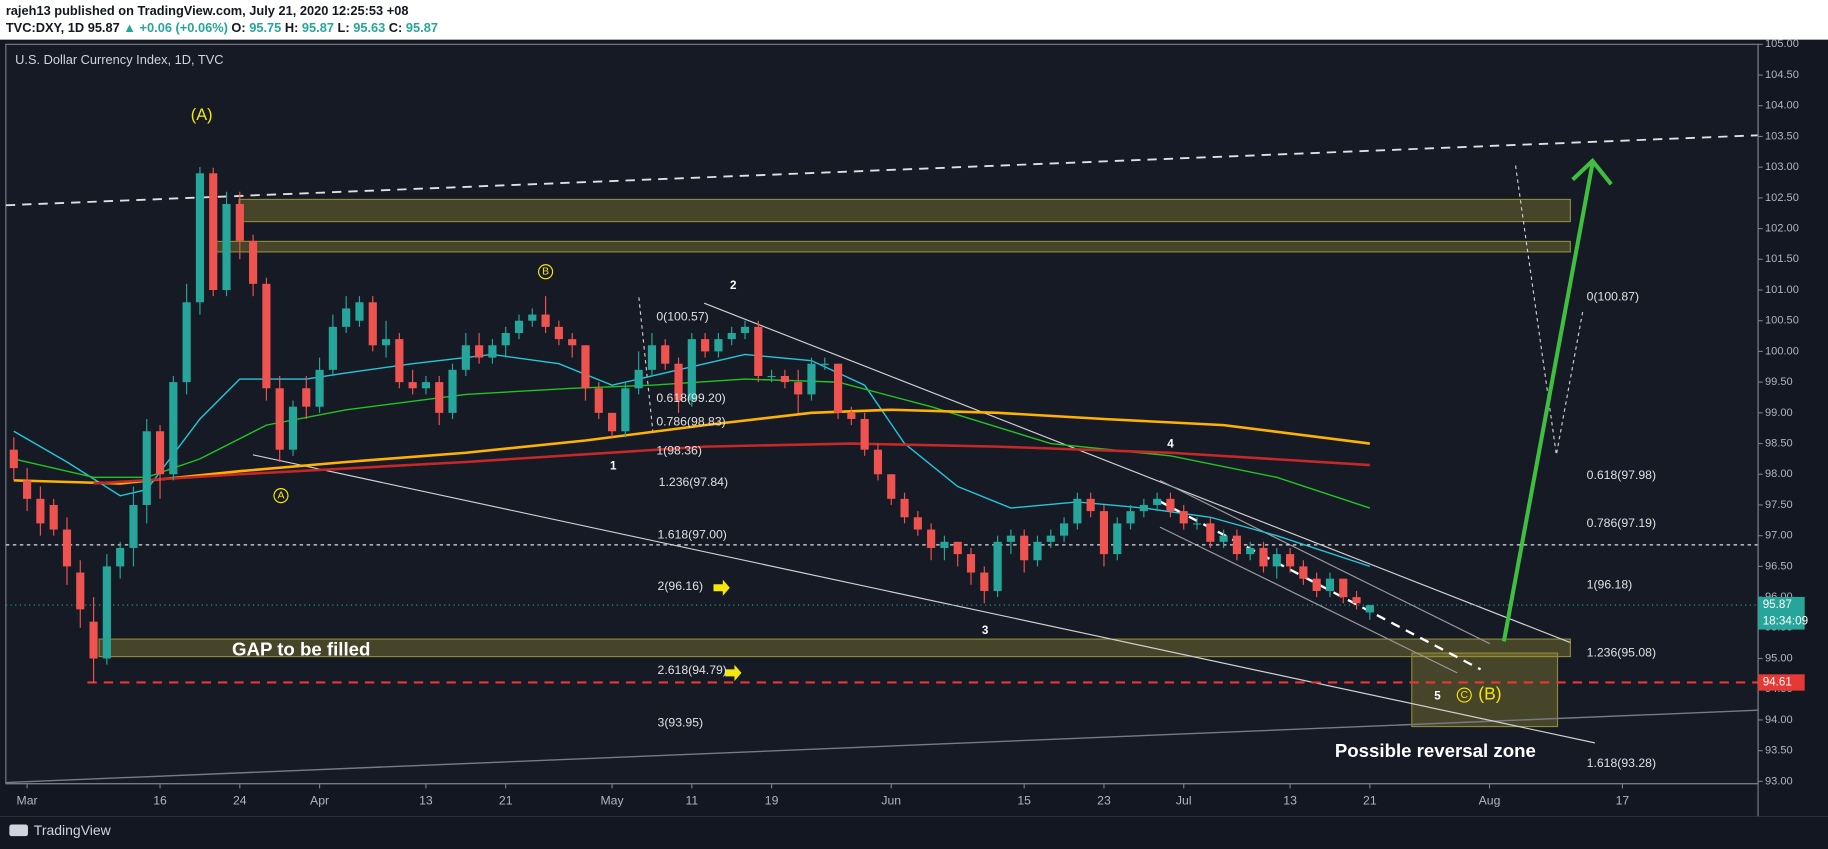  I want to click on header-bar, so click(914, 20).